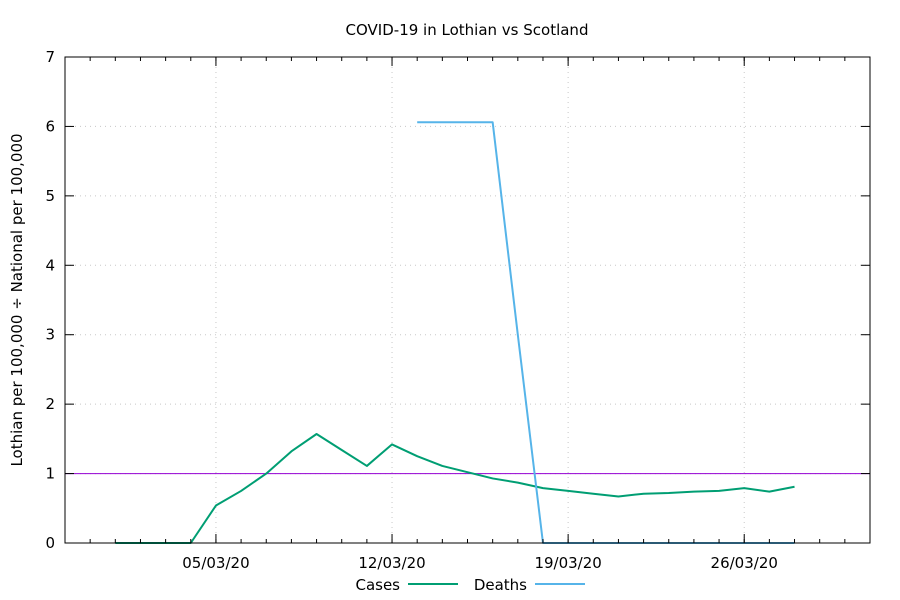  I want to click on y-tick-label: 6, so click(50, 126).